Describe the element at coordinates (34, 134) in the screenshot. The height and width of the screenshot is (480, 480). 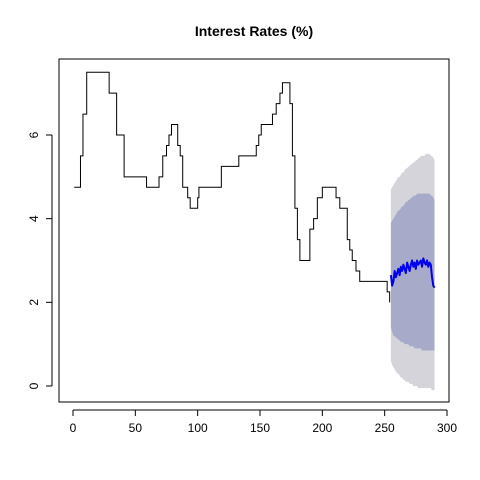
I see `y-tick-label: 6` at that location.